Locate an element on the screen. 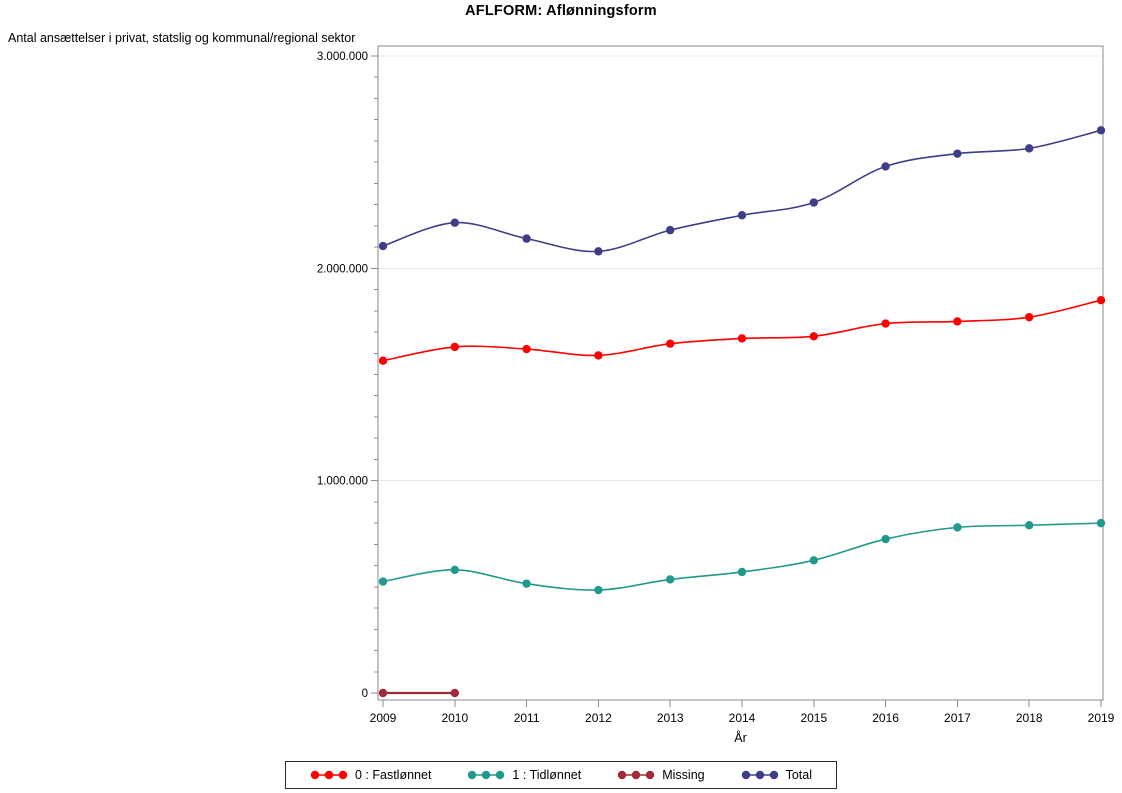 This screenshot has height=793, width=1122. legend-item-missing: Missing is located at coordinates (661, 775).